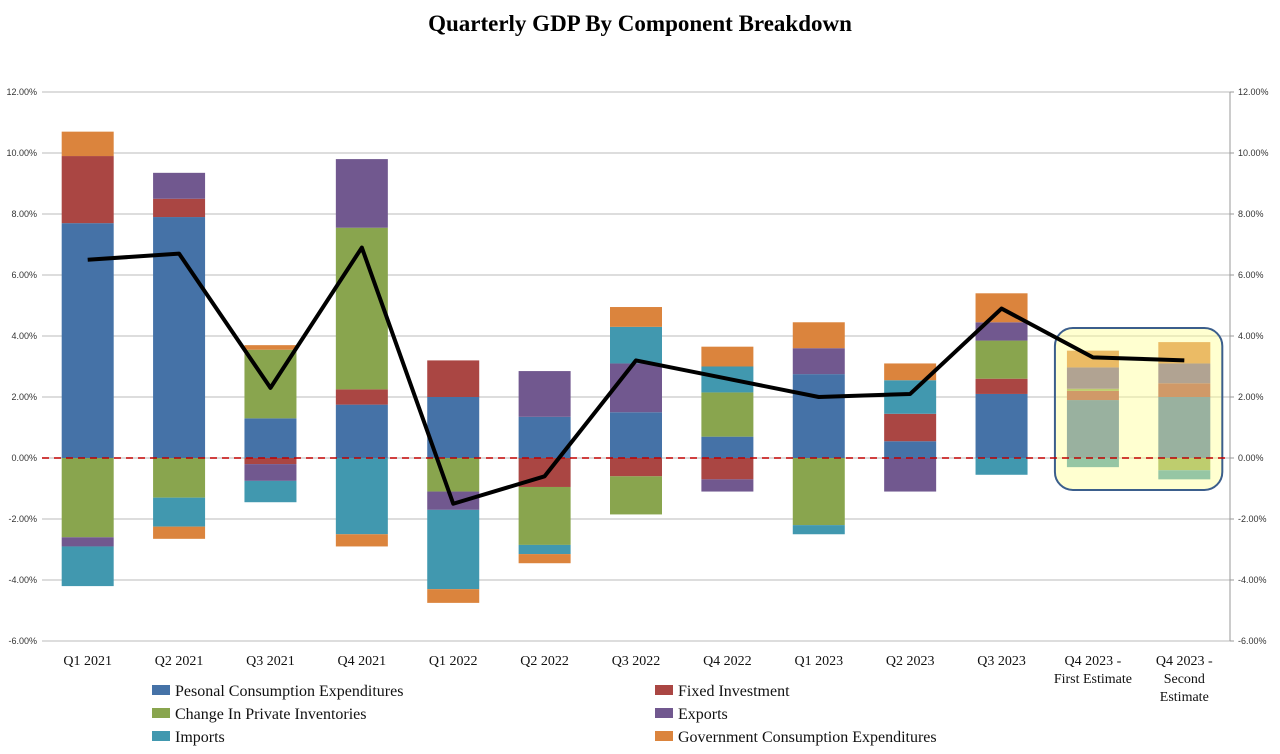 This screenshot has width=1280, height=754. What do you see at coordinates (453, 661) in the screenshot?
I see `x-tick-label: Q1 2022` at bounding box center [453, 661].